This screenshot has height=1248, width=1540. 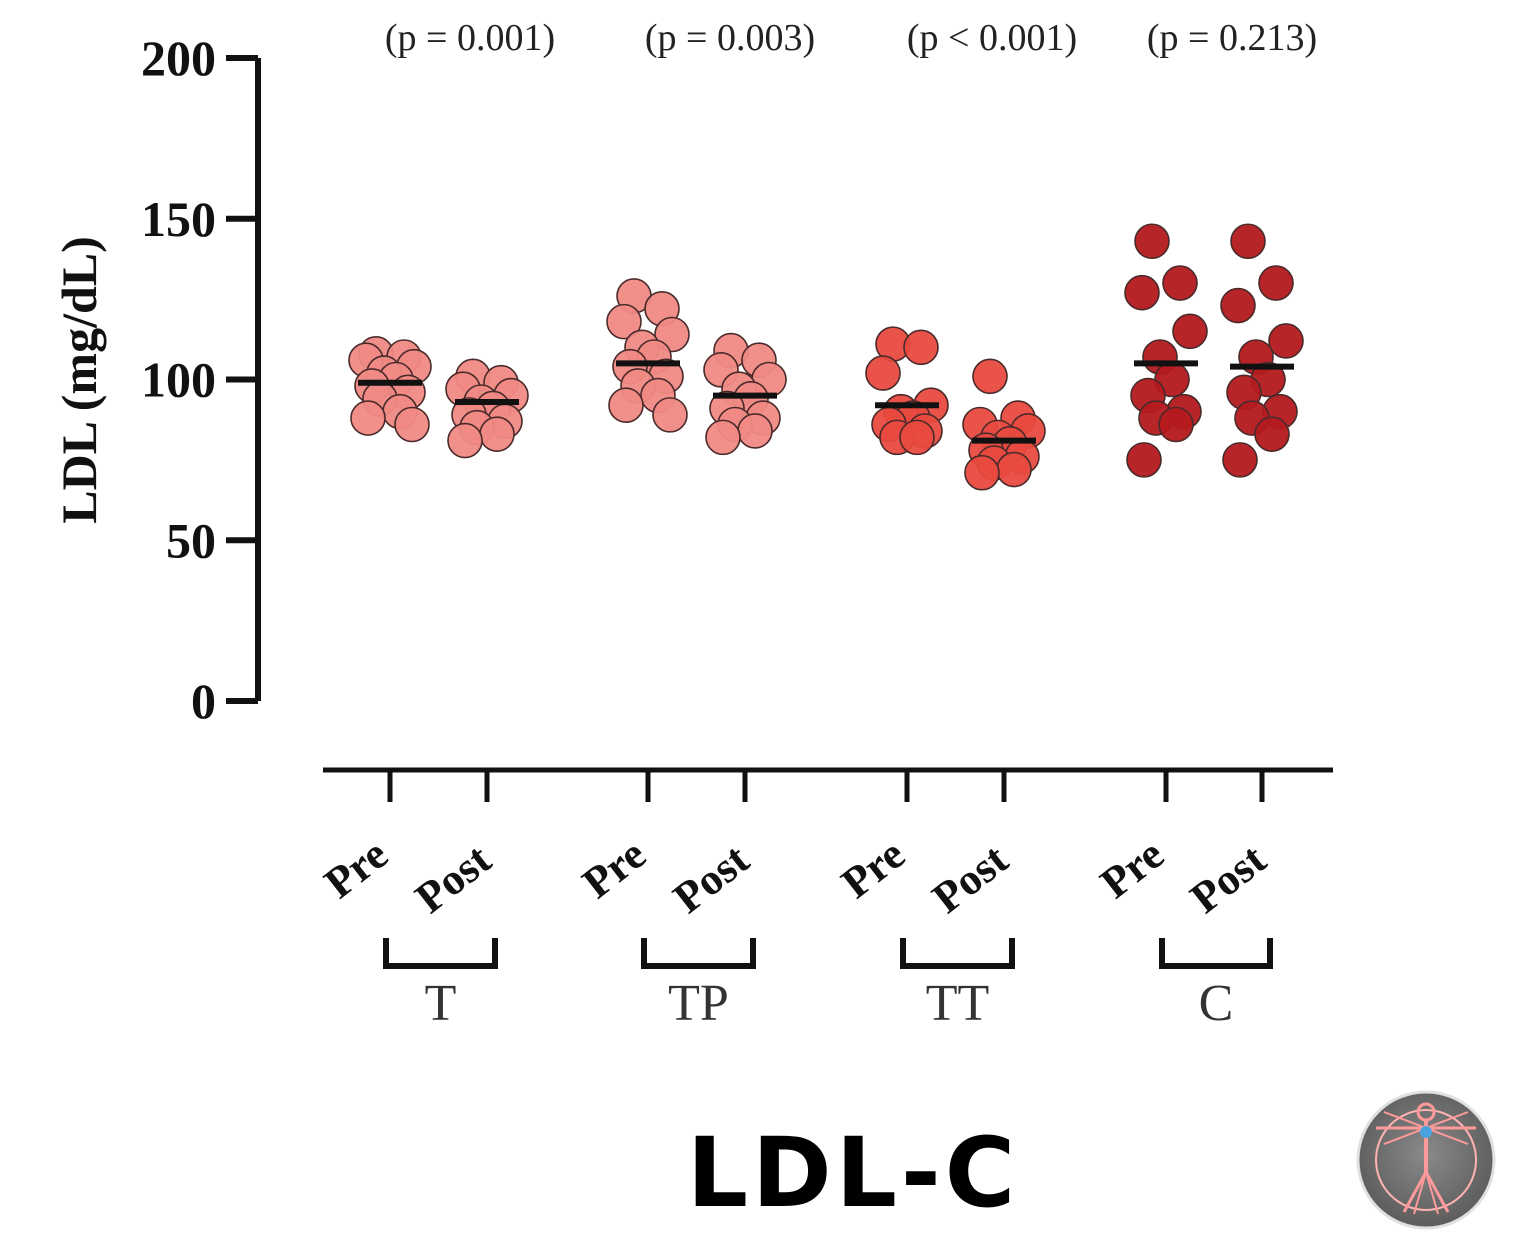 I want to click on y-tick-label-150: 150, so click(x=178, y=219).